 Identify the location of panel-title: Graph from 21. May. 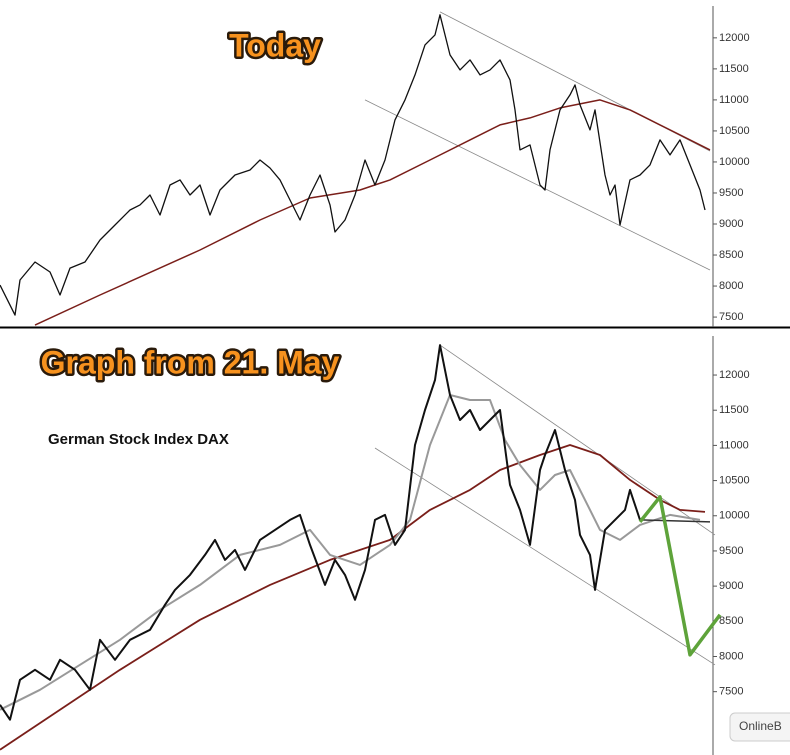
(190, 362).